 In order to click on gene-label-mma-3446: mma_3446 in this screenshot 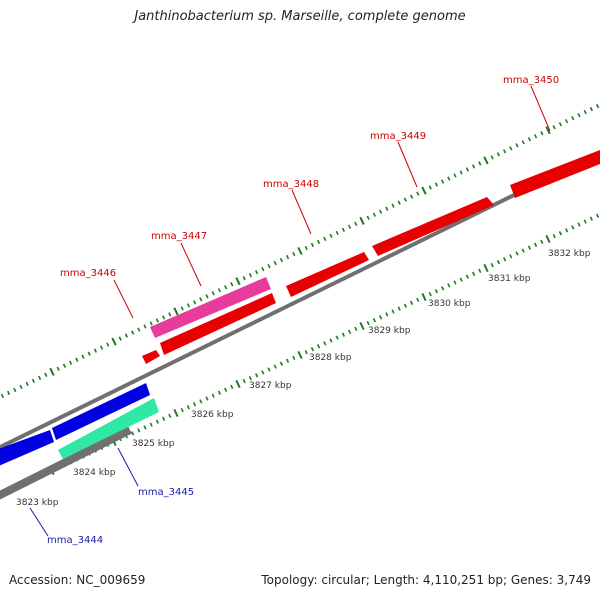, I will do `click(88, 273)`.